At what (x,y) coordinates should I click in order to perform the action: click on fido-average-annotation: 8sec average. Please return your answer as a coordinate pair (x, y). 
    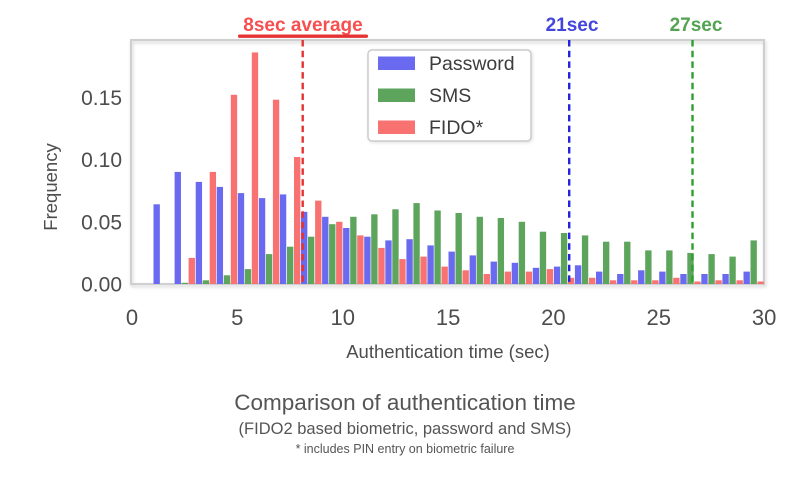
    Looking at the image, I should click on (302, 25).